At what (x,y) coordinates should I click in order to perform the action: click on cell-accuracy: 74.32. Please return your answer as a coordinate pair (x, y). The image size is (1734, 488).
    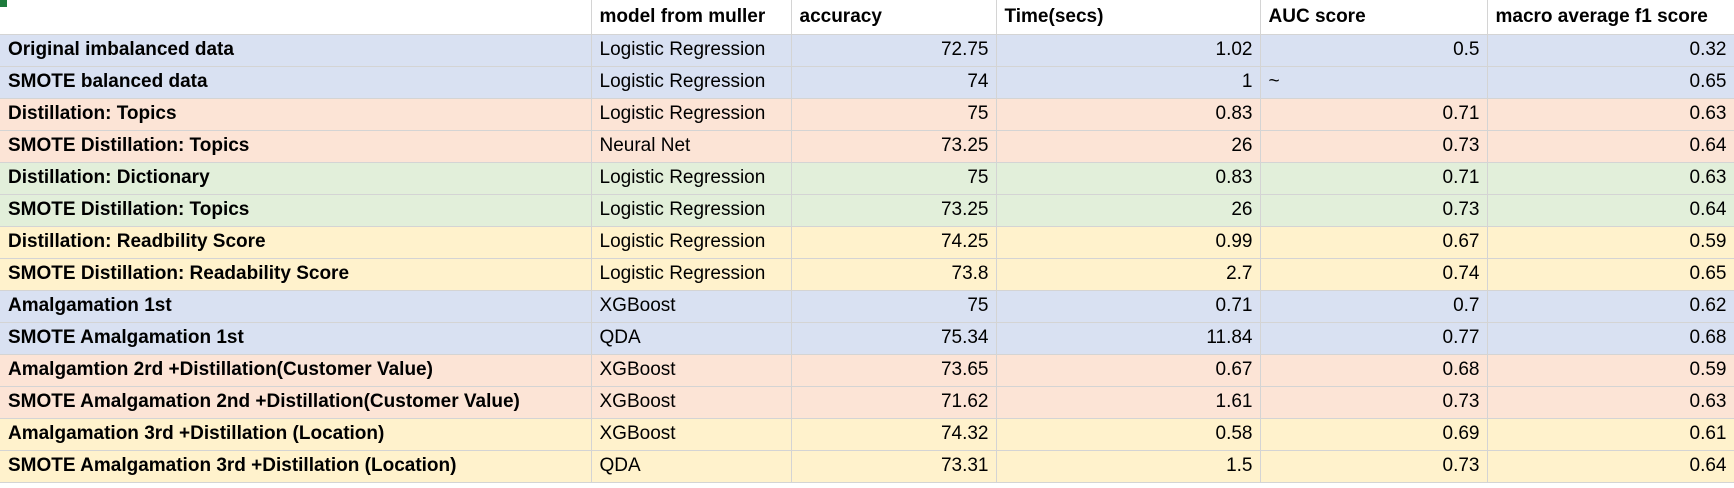
    Looking at the image, I should click on (894, 434).